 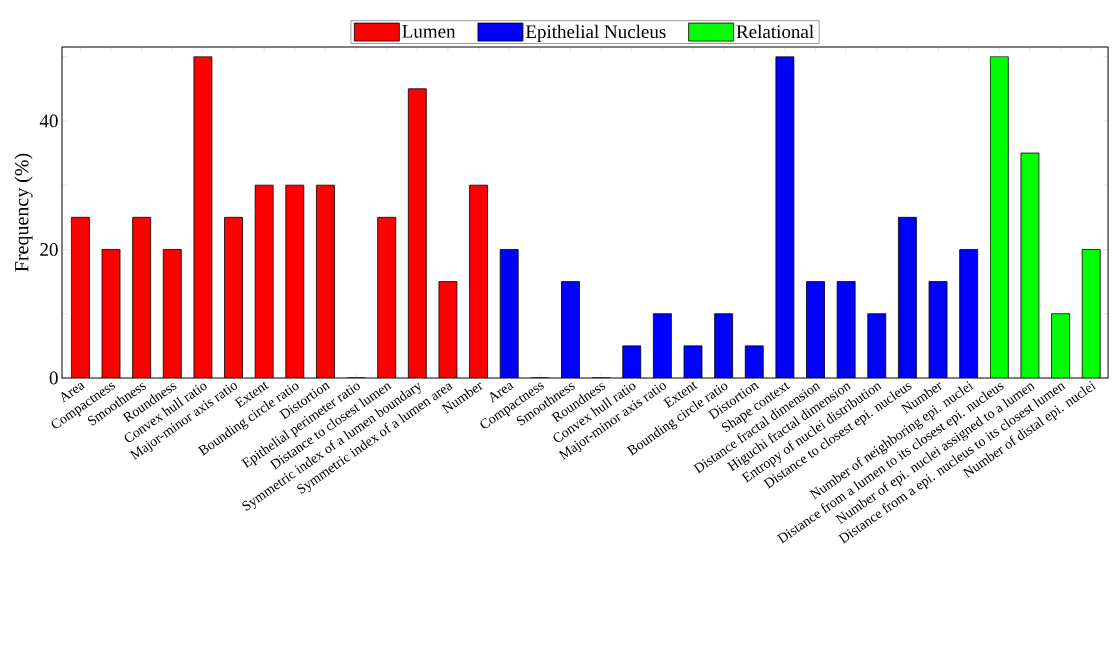 What do you see at coordinates (429, 31) in the screenshot?
I see `legend-label: Lumen` at bounding box center [429, 31].